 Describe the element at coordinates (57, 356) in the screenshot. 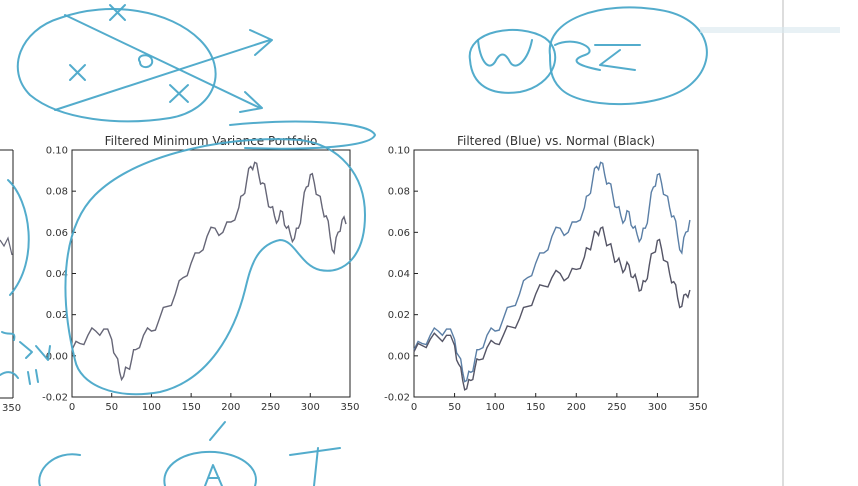

I see `chart1-y-tick-label: 0.00` at that location.